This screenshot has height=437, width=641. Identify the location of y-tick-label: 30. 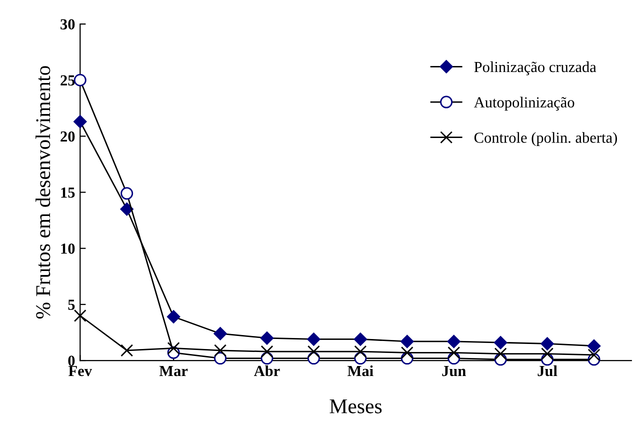
(67, 24).